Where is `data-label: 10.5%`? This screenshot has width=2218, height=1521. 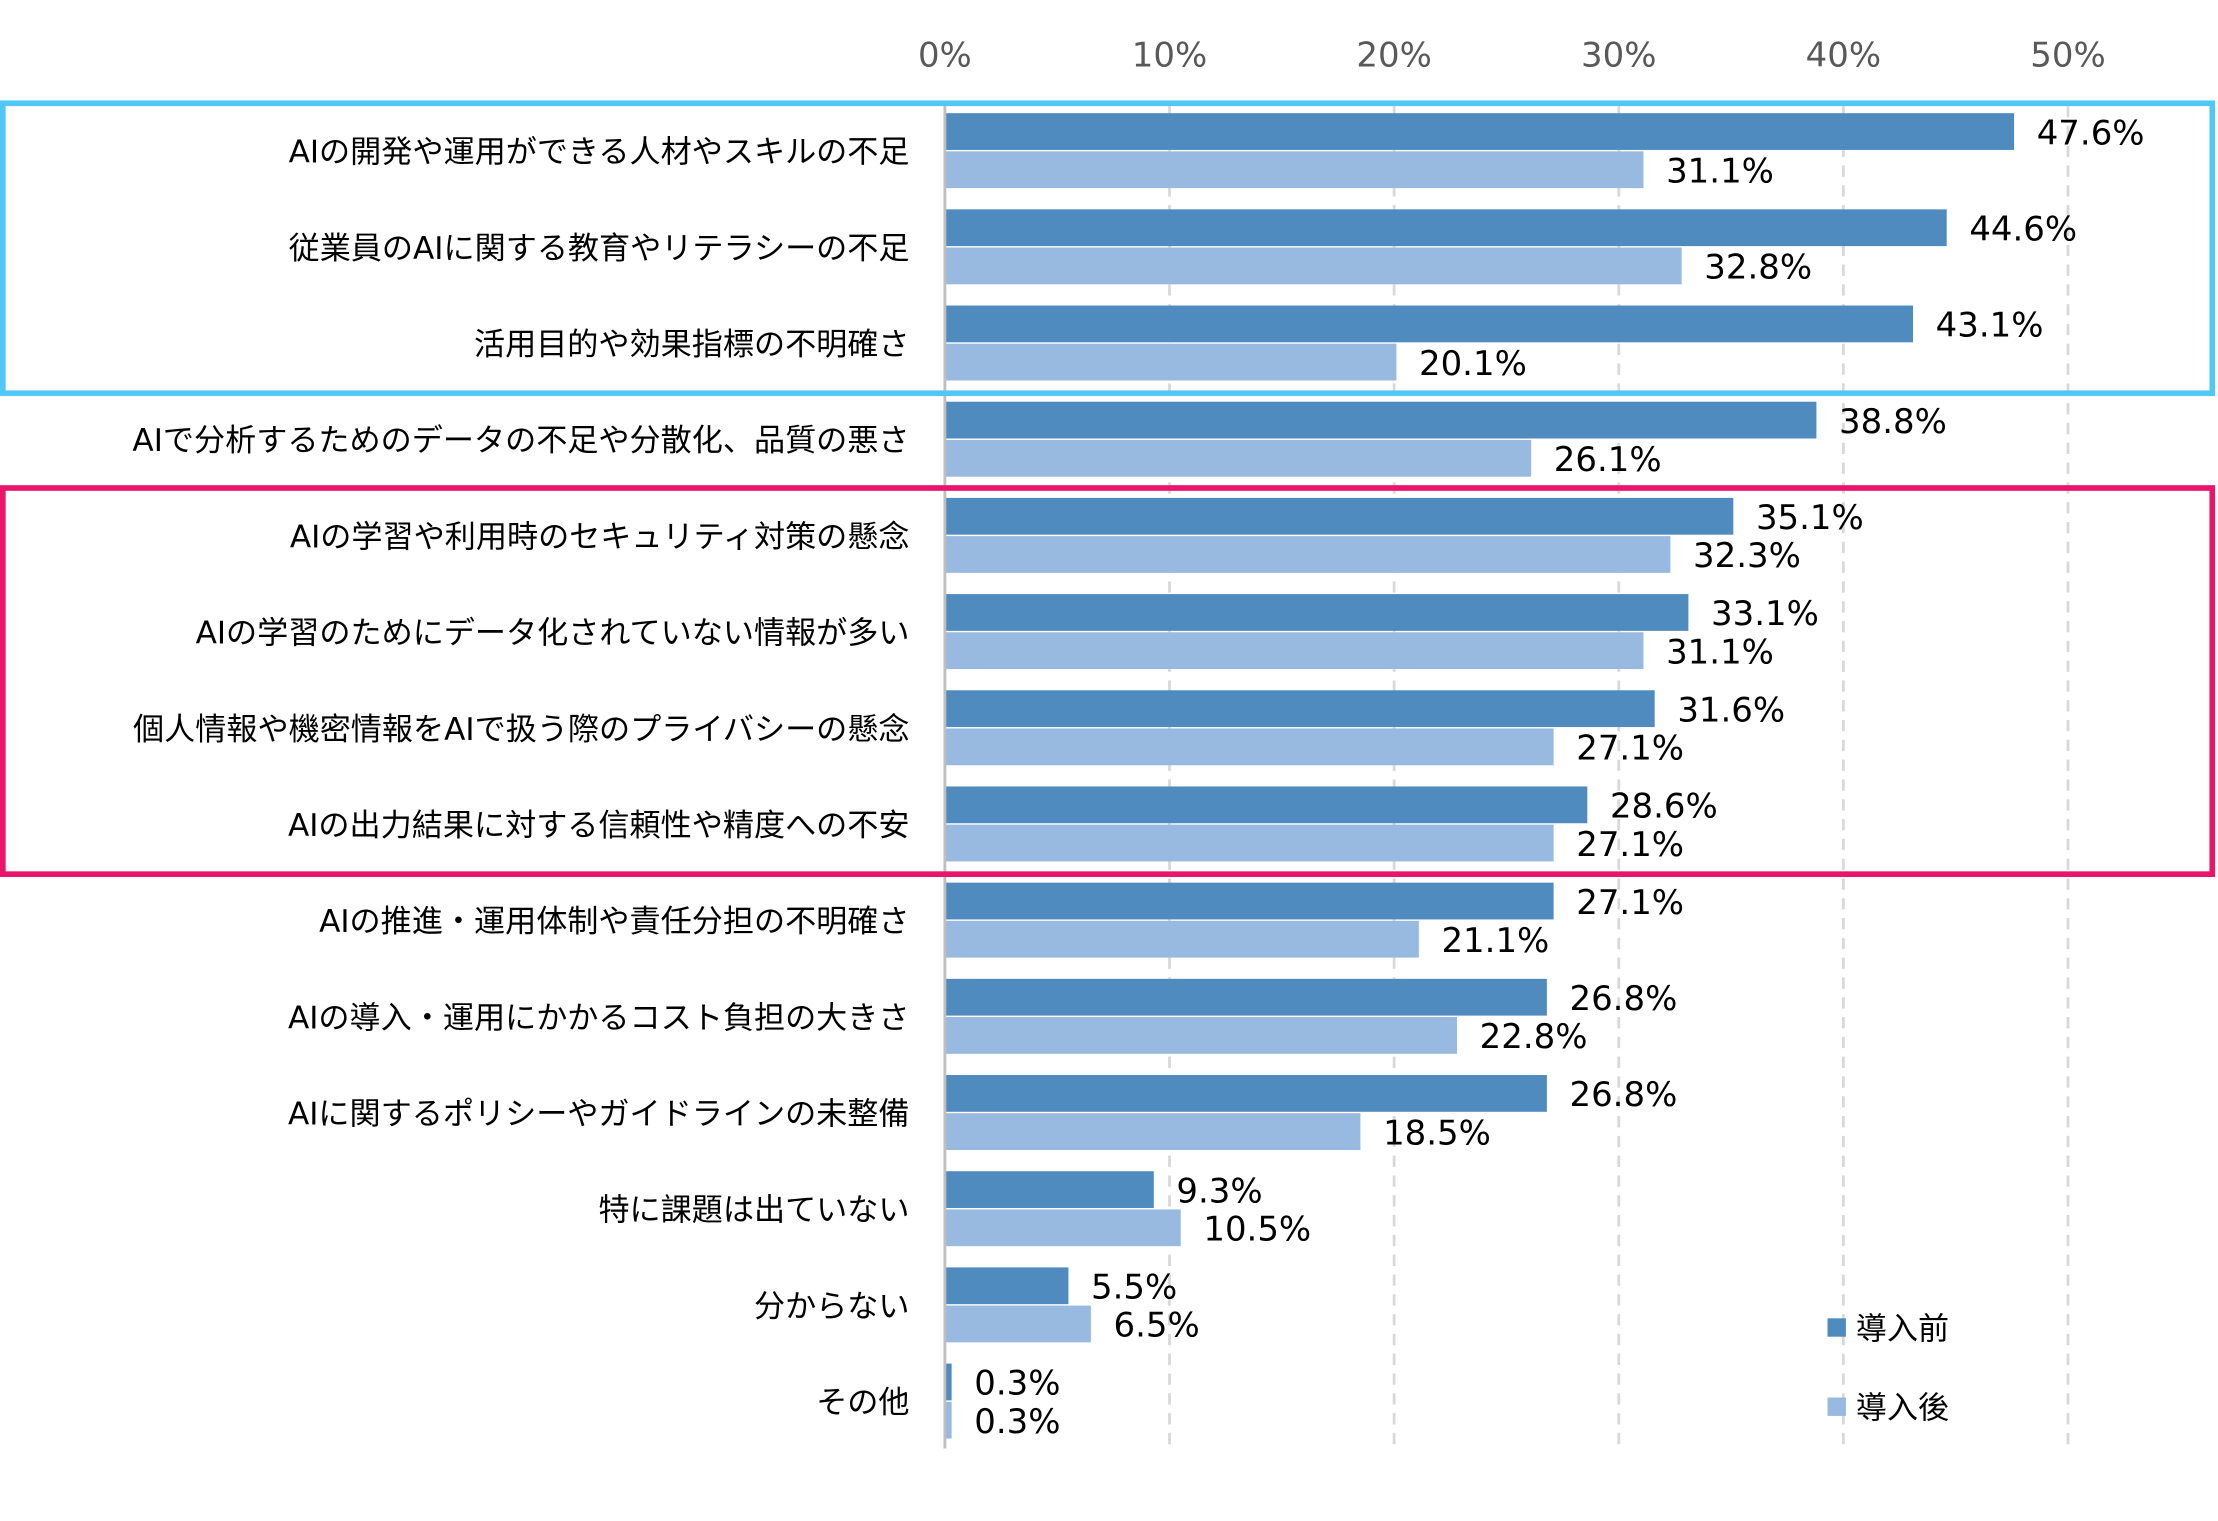
data-label: 10.5% is located at coordinates (1257, 1230).